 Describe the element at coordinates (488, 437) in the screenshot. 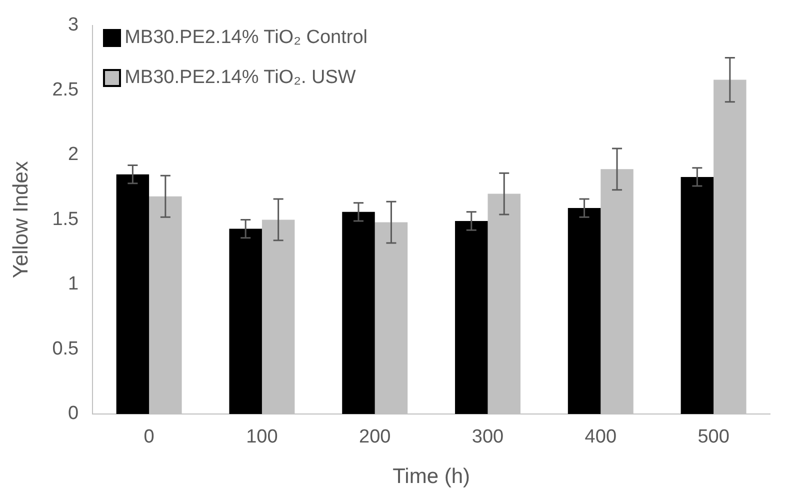

I see `x-tick-label: 300` at that location.